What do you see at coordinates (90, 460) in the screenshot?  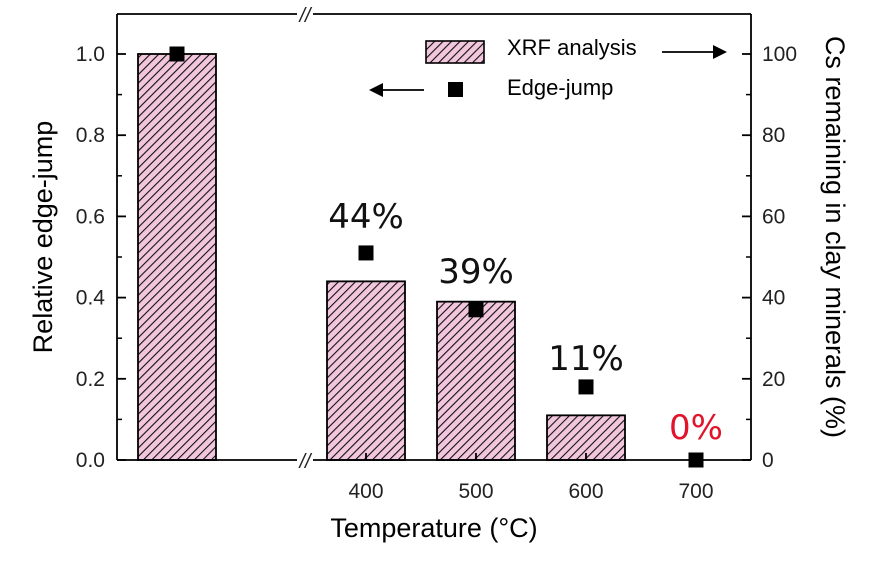 I see `left-tick-label-0: 0.0` at bounding box center [90, 460].